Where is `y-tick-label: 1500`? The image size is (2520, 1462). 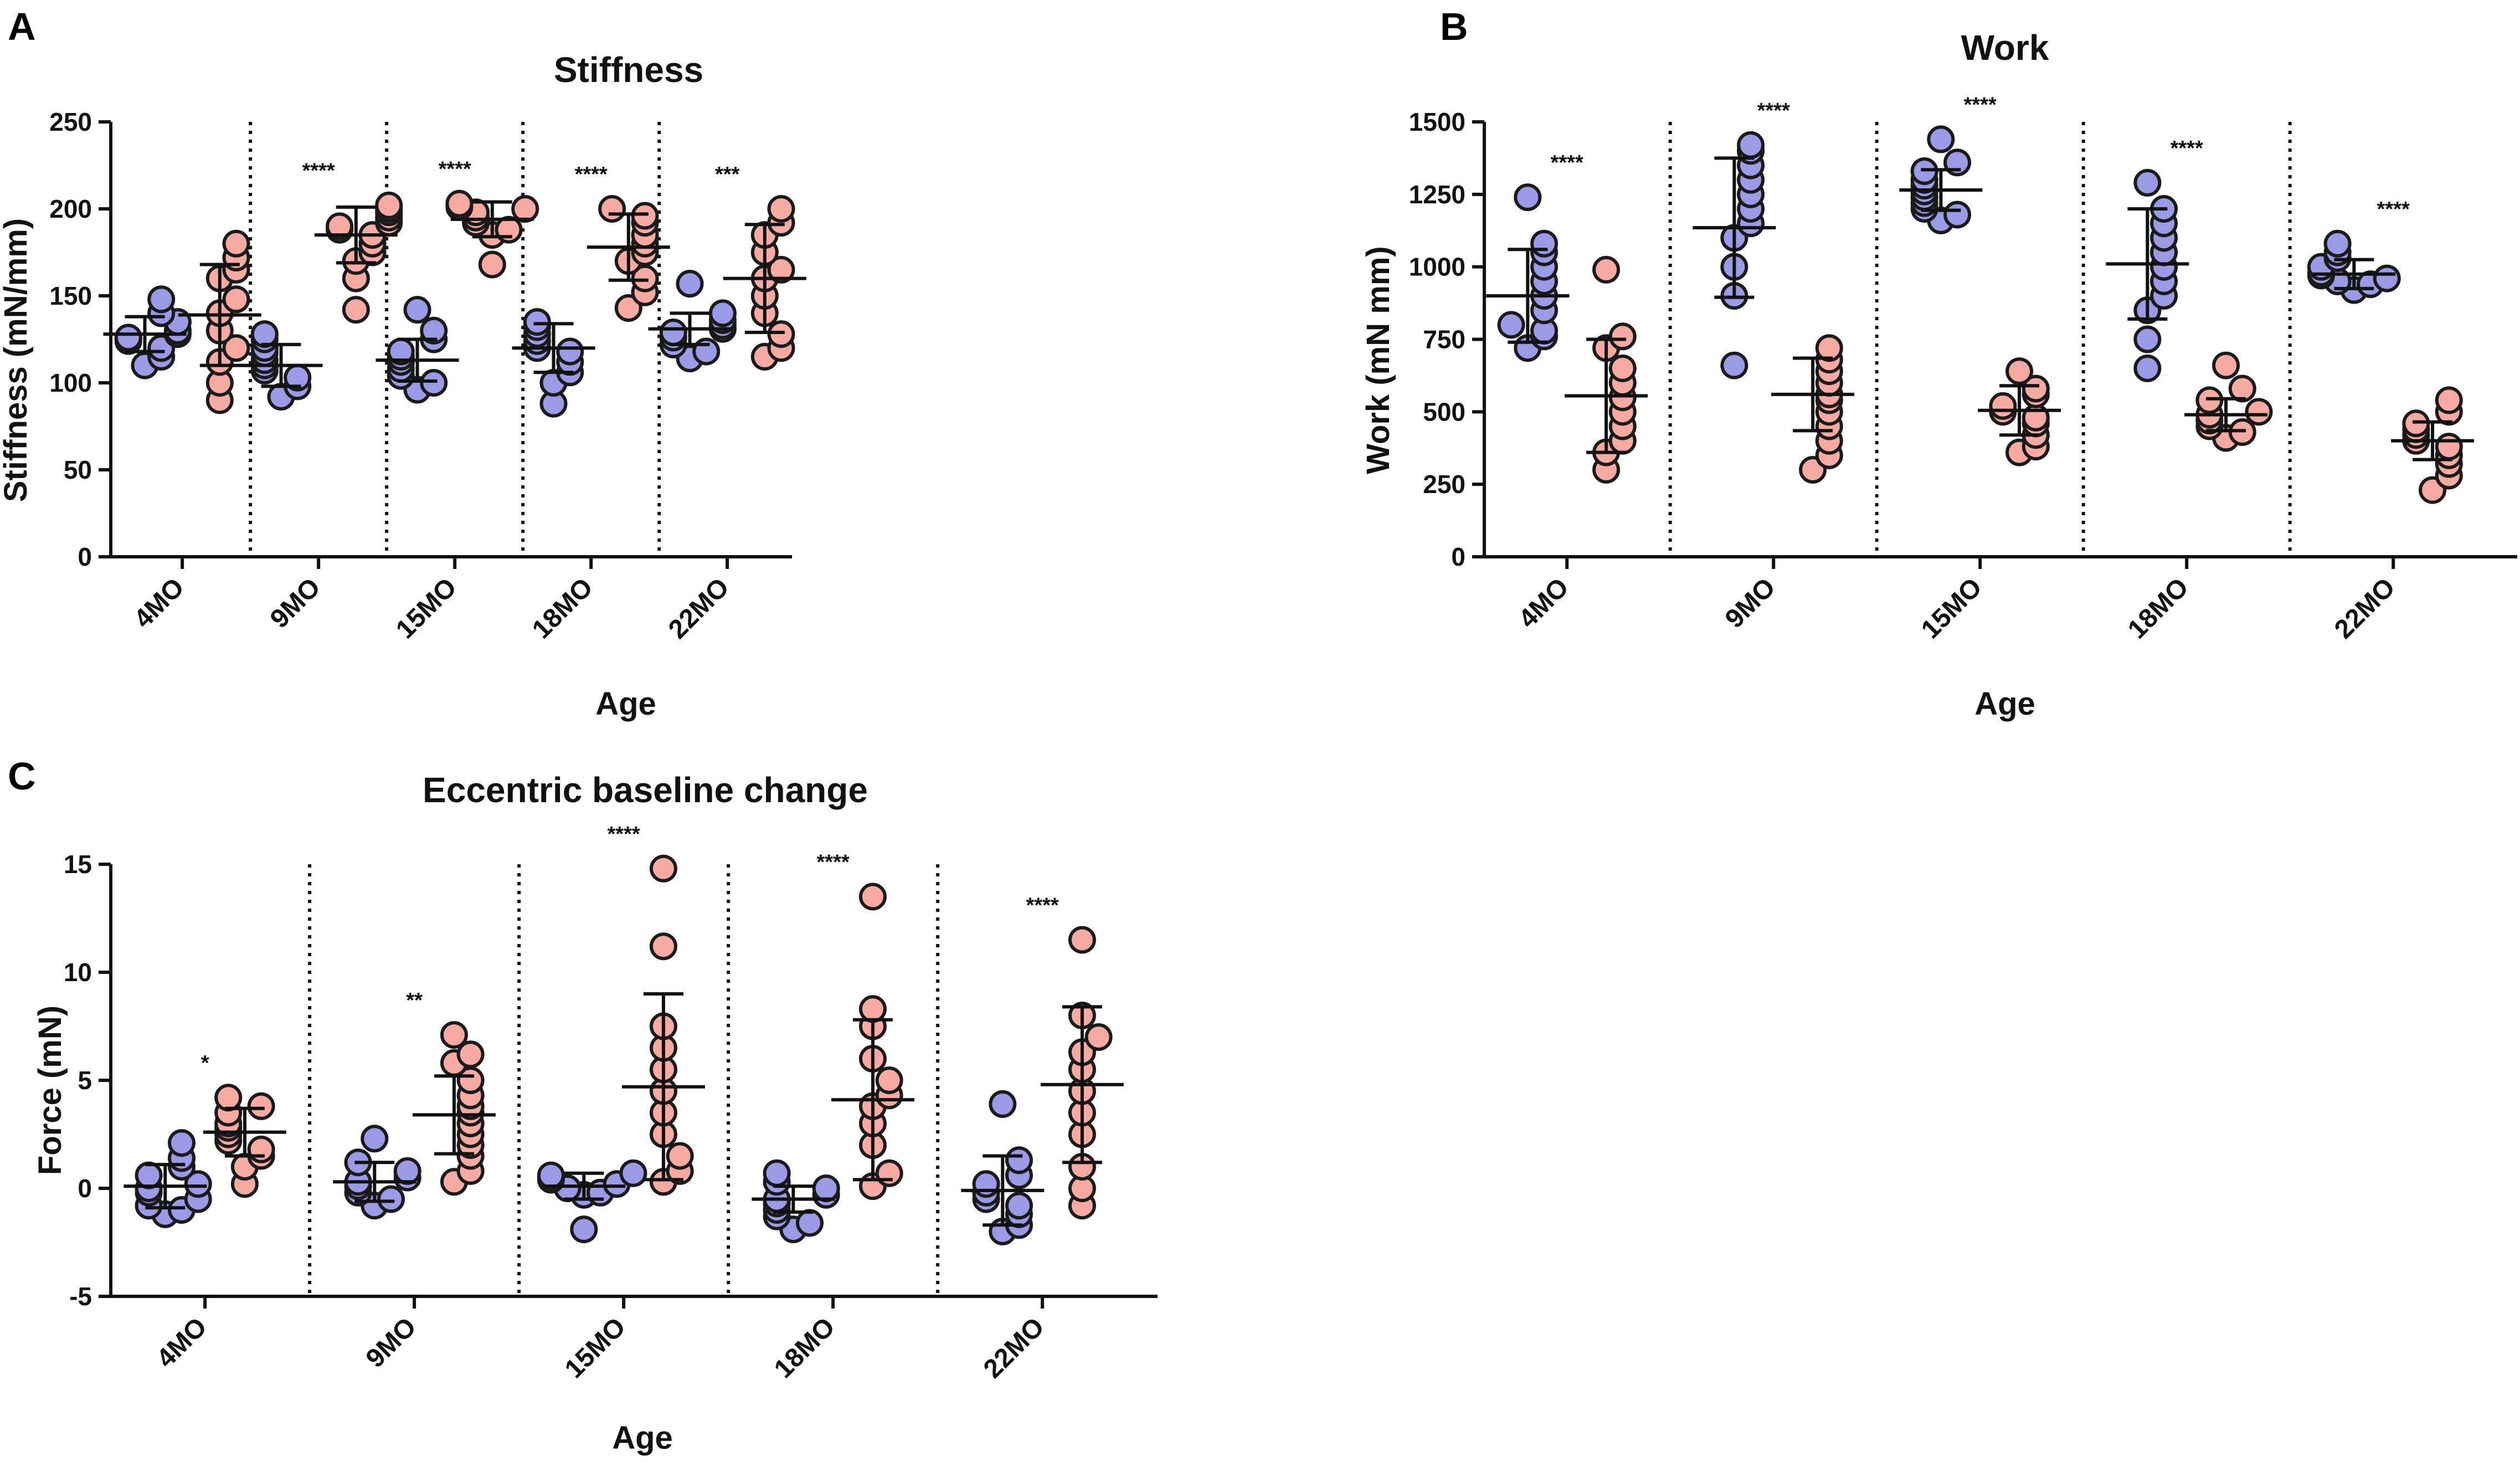
y-tick-label: 1500 is located at coordinates (1437, 121).